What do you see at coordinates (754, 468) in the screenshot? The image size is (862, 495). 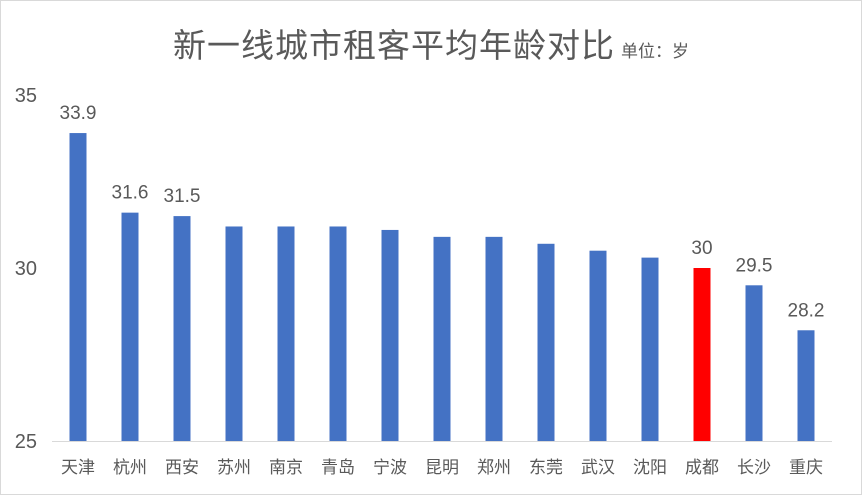 I see `x-category-label: 长沙` at bounding box center [754, 468].